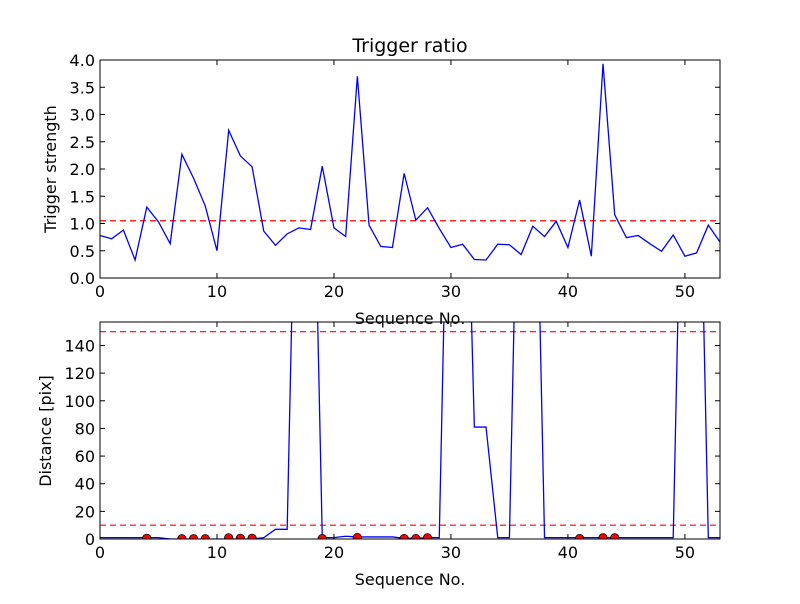 This screenshot has height=604, width=800. What do you see at coordinates (82, 224) in the screenshot?
I see `y-tick-label-0-2: 1.0` at bounding box center [82, 224].